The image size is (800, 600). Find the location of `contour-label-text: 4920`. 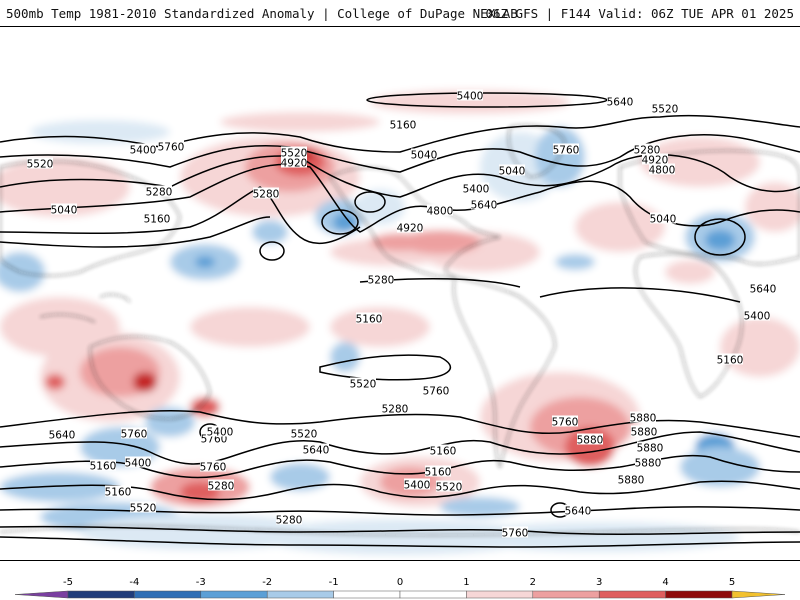

contour-label-text: 4920 is located at coordinates (294, 164).